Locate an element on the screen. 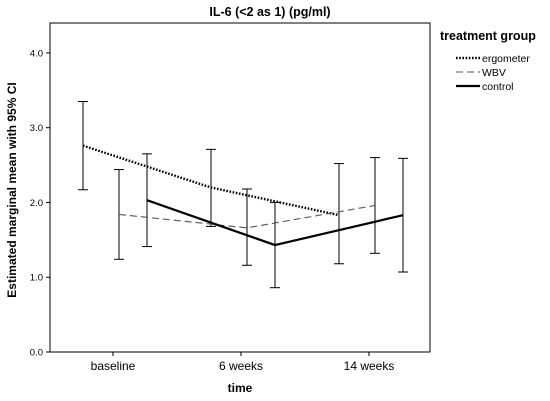  y-tick-label: 2.0 is located at coordinates (36, 203).